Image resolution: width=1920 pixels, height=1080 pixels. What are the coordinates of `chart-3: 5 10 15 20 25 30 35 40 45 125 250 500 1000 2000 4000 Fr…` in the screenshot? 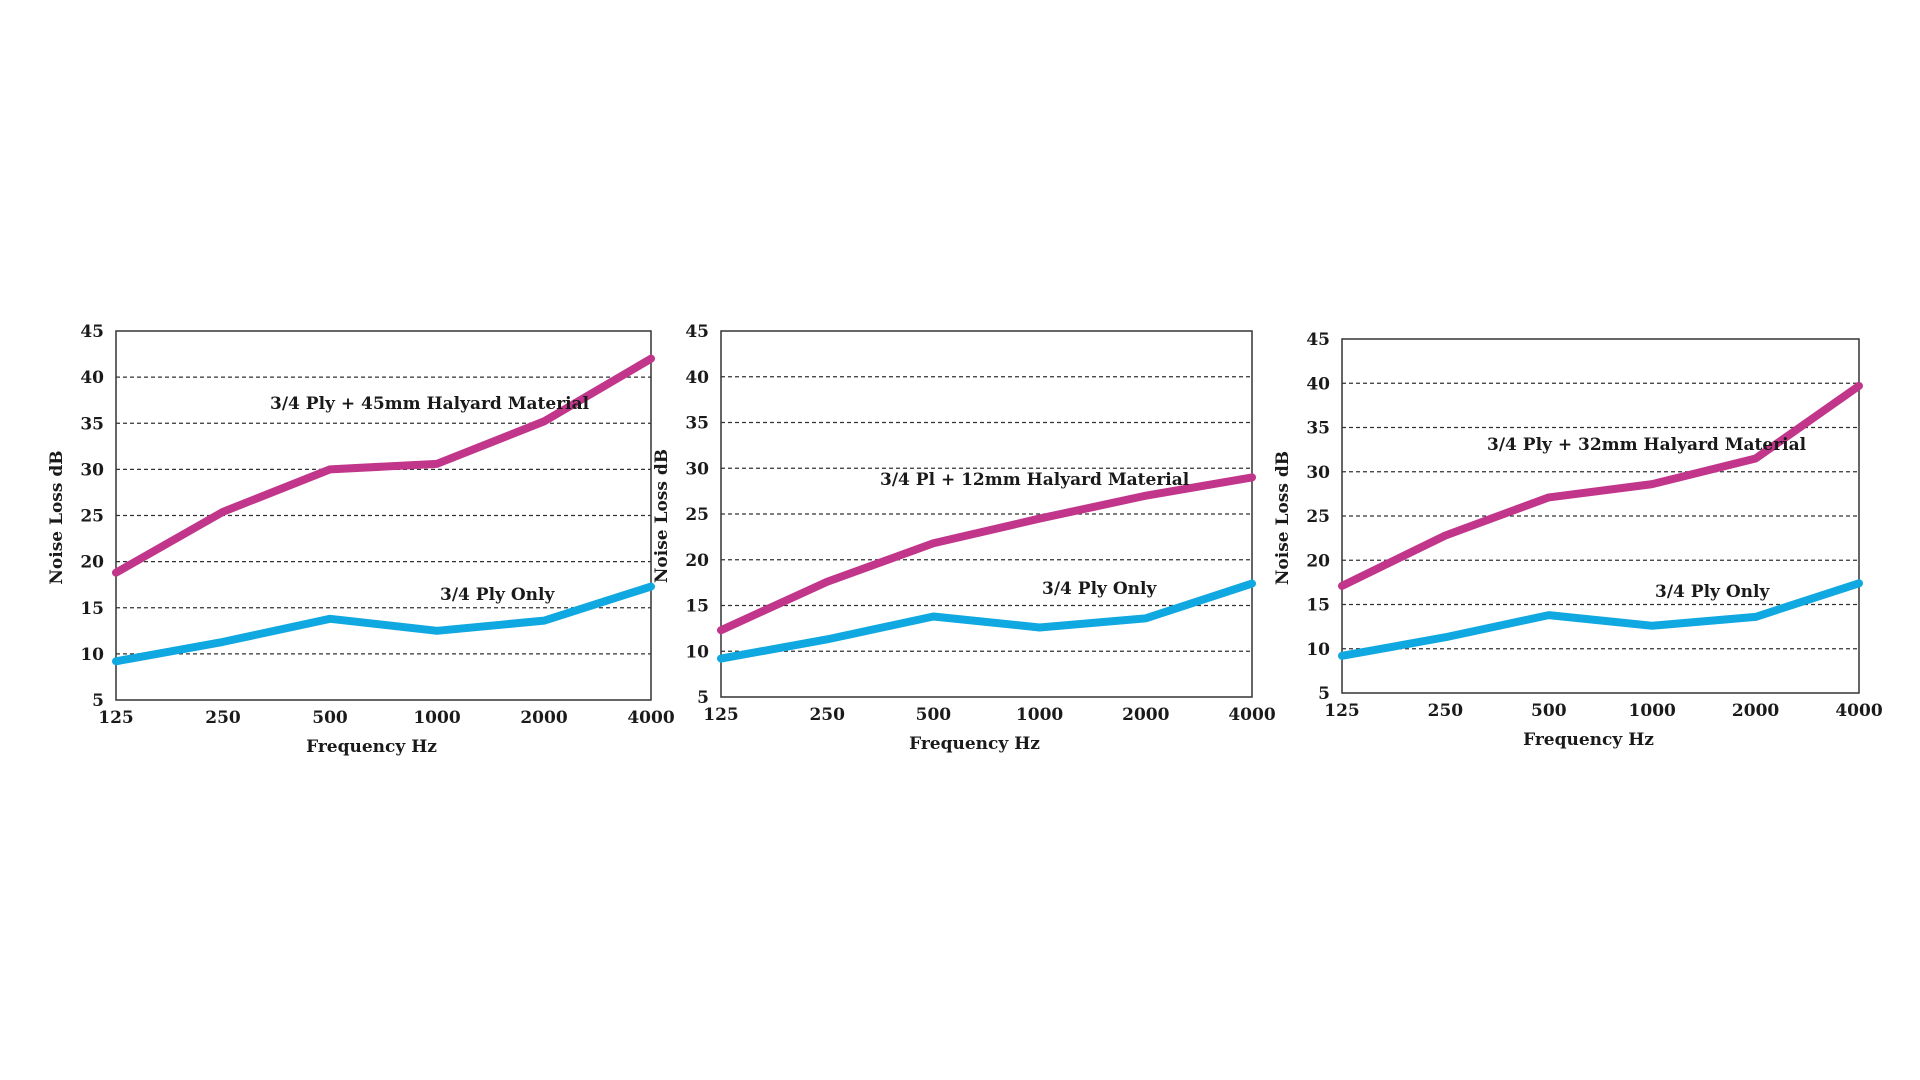 It's located at (1578, 540).